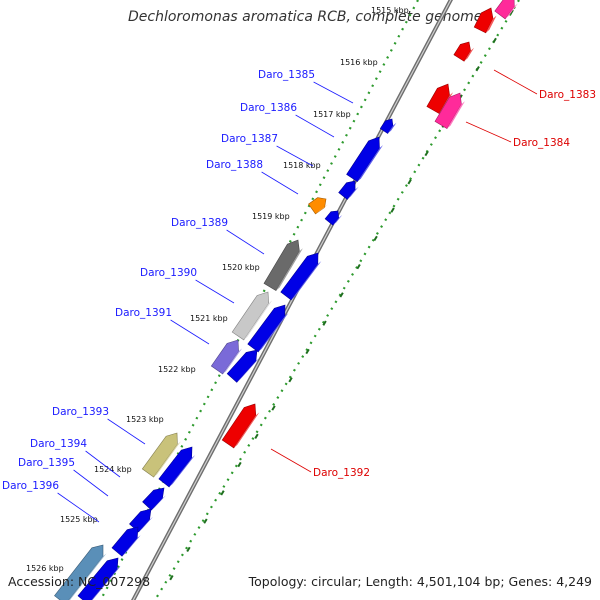 The width and height of the screenshot is (600, 600). I want to click on kbp-tick-label: 1522 kbp, so click(177, 369).